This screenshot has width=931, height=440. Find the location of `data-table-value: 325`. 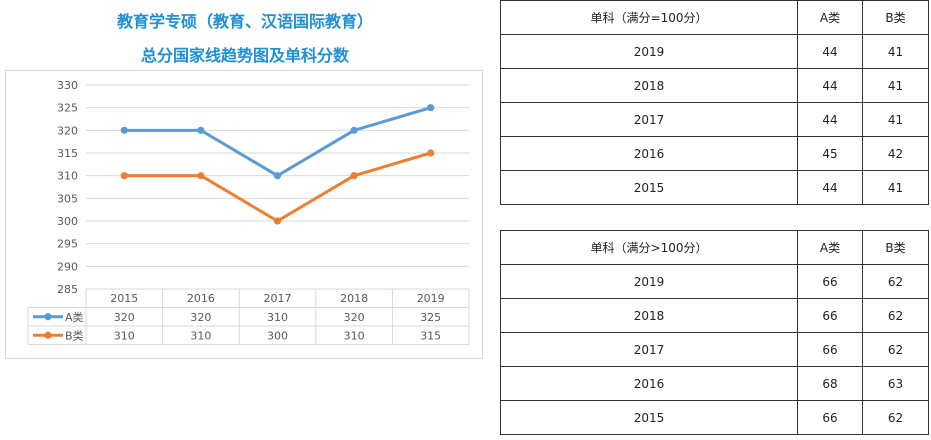

data-table-value: 325 is located at coordinates (430, 317).